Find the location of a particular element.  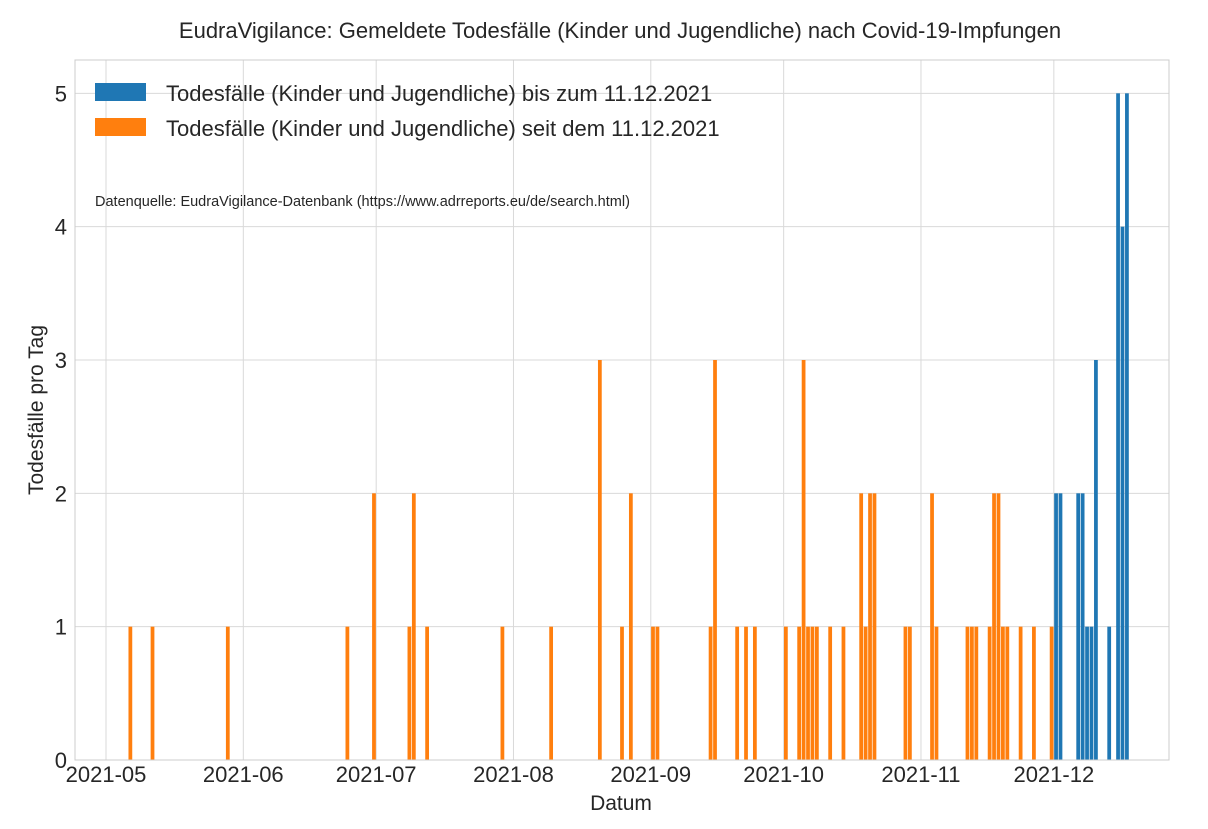

y-tick-label: 0 is located at coordinates (61, 760).